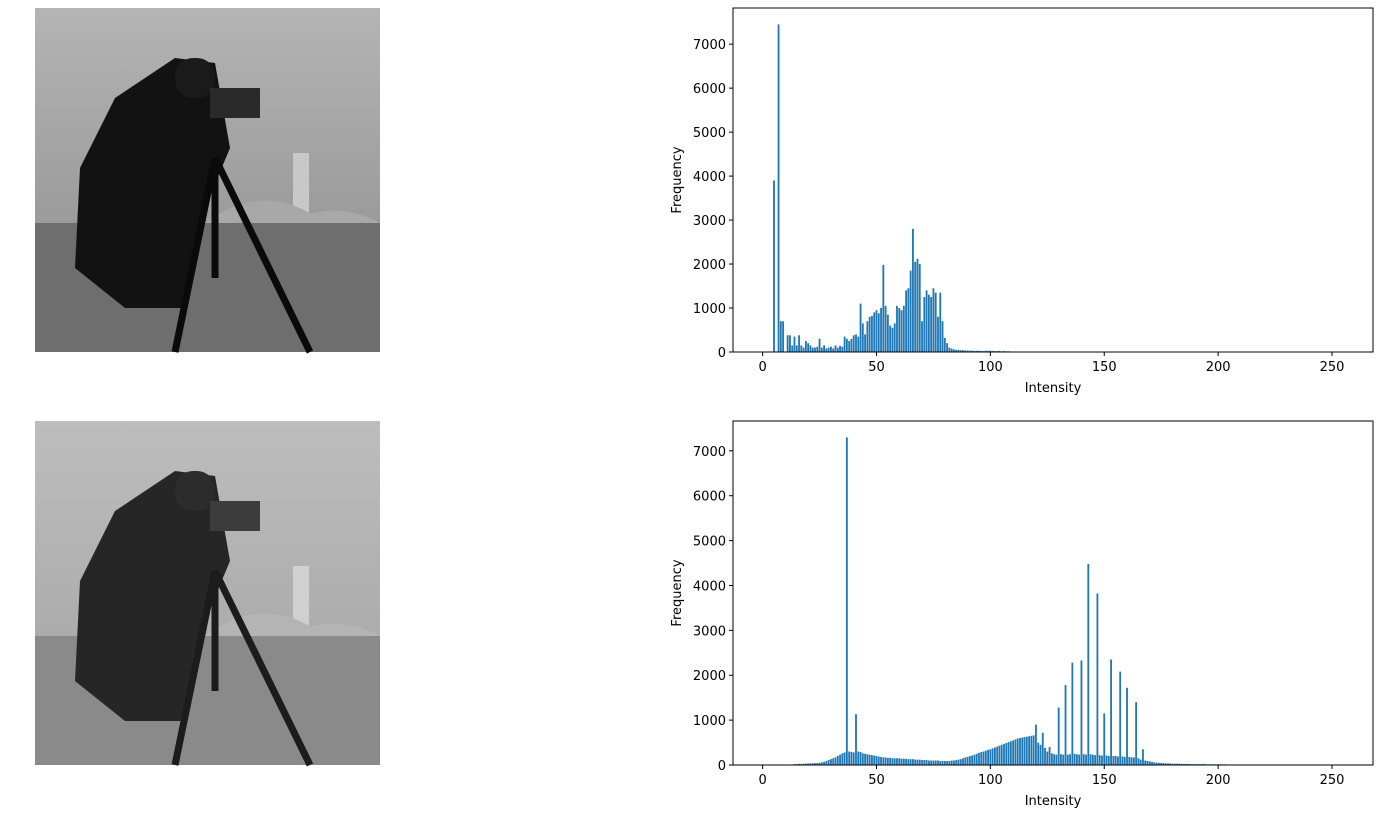 The height and width of the screenshot is (819, 1397). I want to click on y-tick-label: 6000, so click(709, 497).